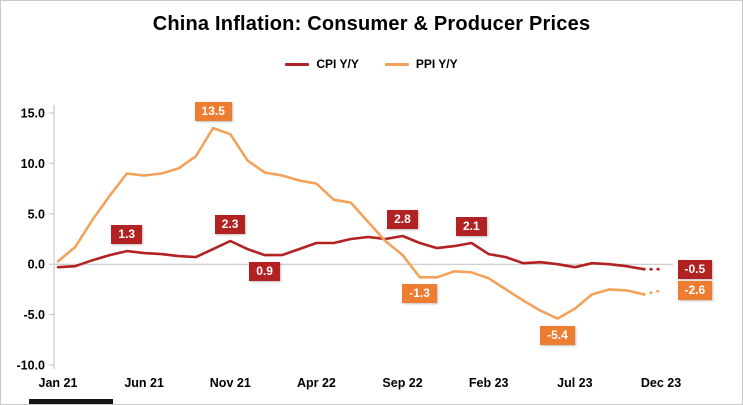 This screenshot has height=405, width=743. What do you see at coordinates (402, 383) in the screenshot?
I see `svg-text: Sep 22` at bounding box center [402, 383].